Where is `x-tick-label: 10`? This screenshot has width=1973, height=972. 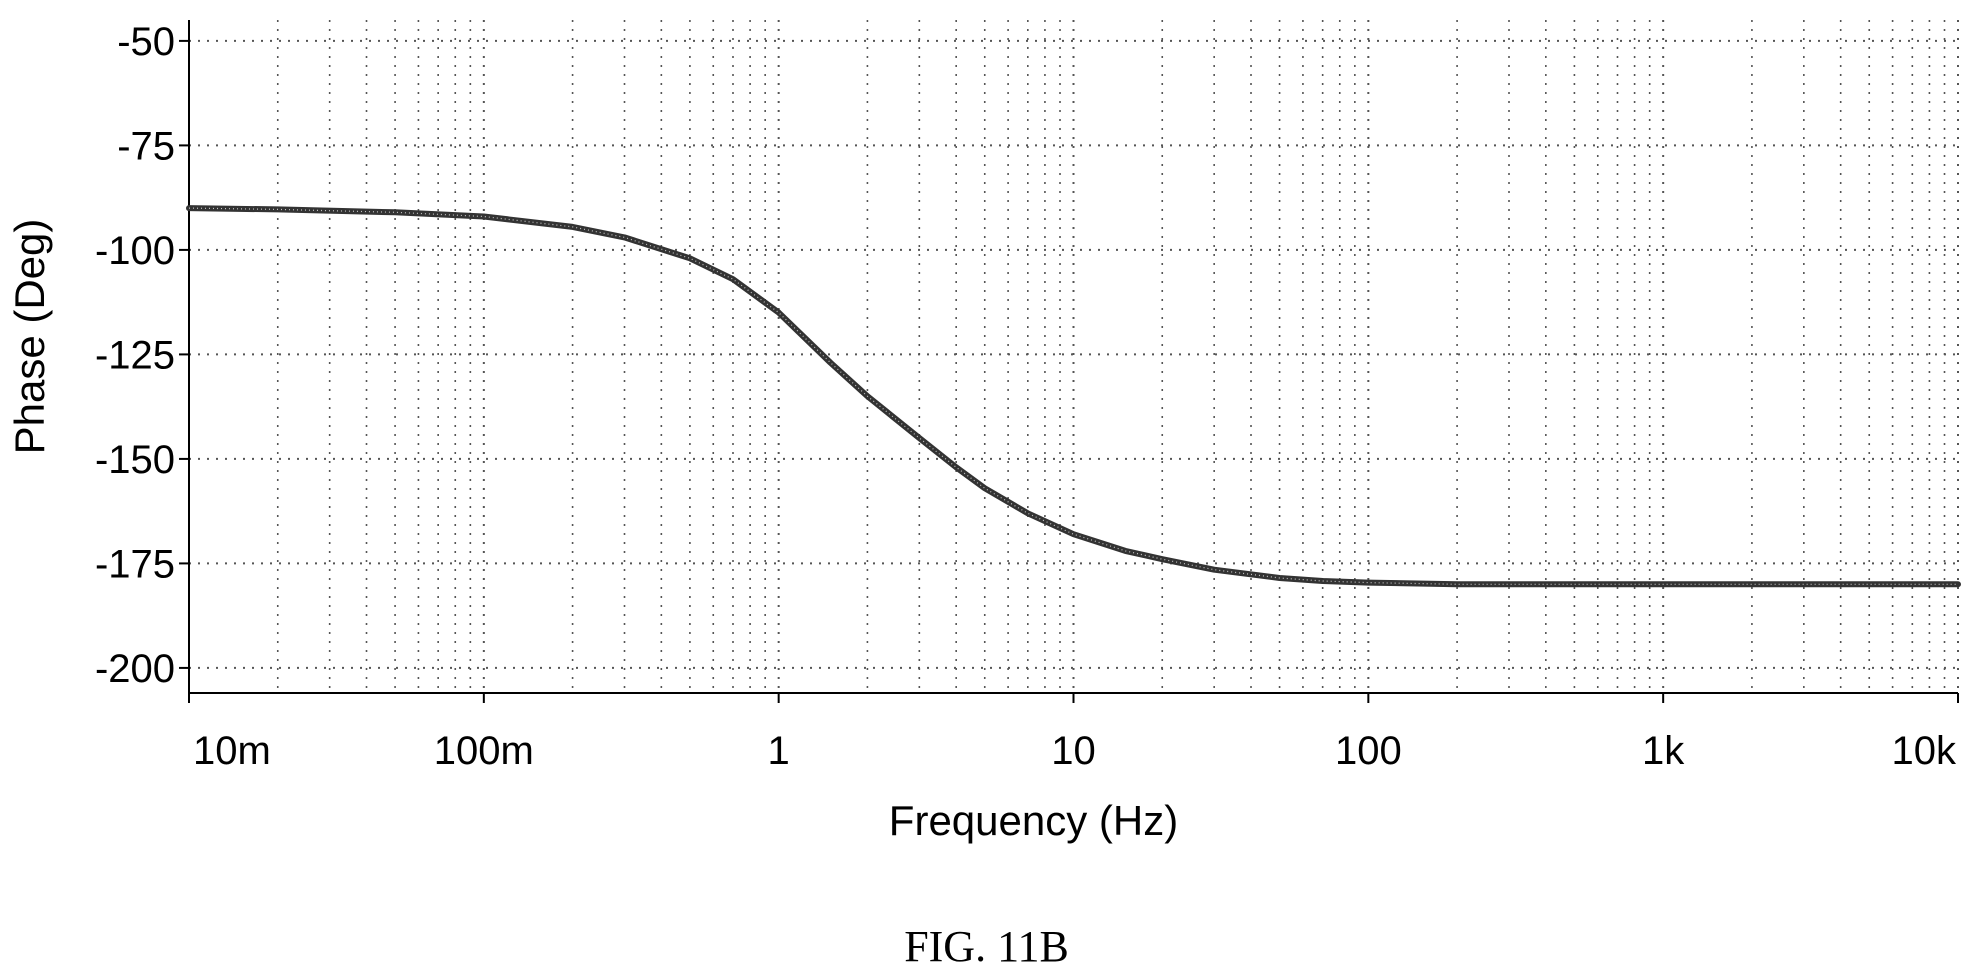 x-tick-label: 10 is located at coordinates (1073, 751).